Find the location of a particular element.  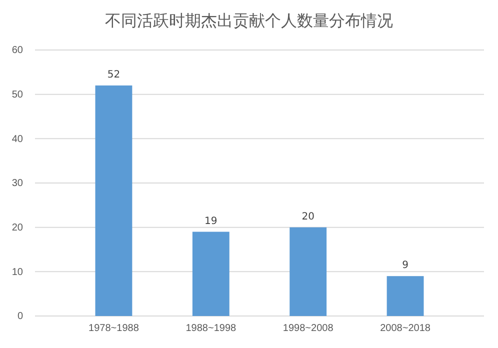

data-label: 19 is located at coordinates (211, 221).